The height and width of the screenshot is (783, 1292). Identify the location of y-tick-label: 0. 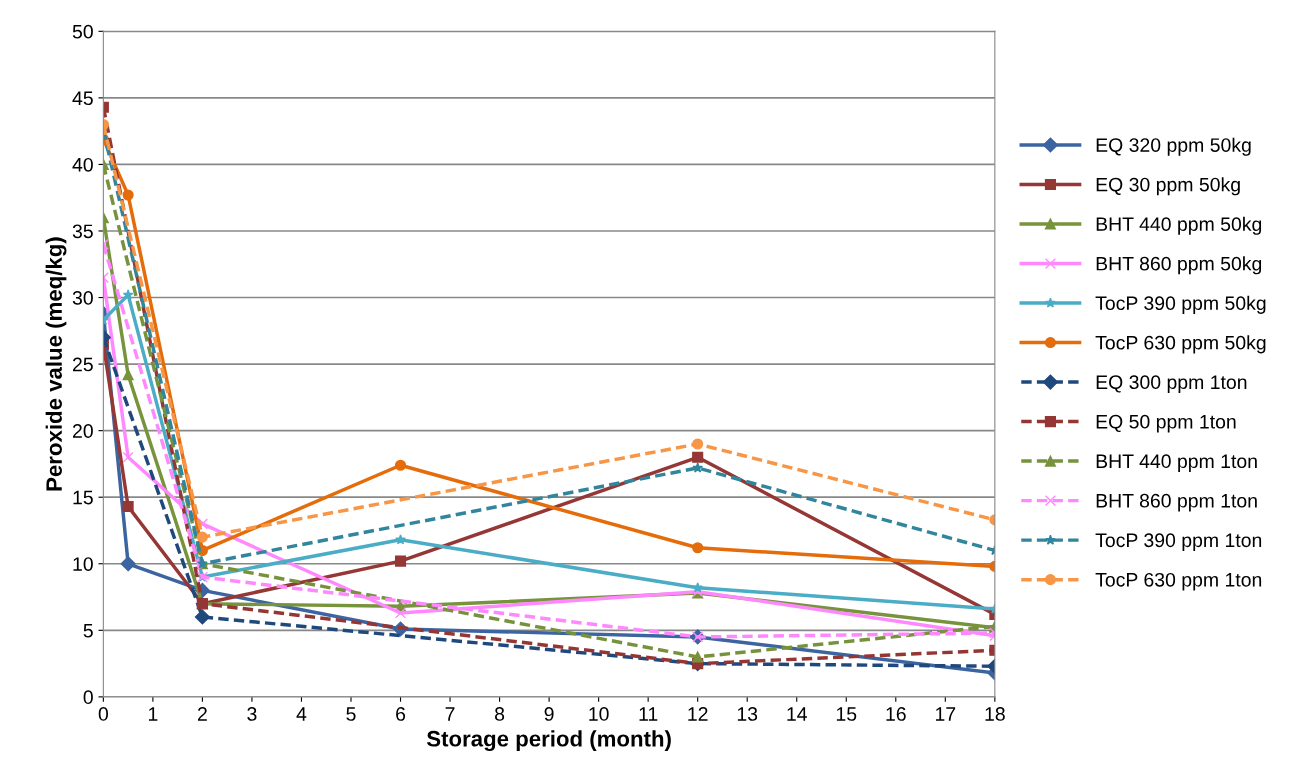
(88, 697).